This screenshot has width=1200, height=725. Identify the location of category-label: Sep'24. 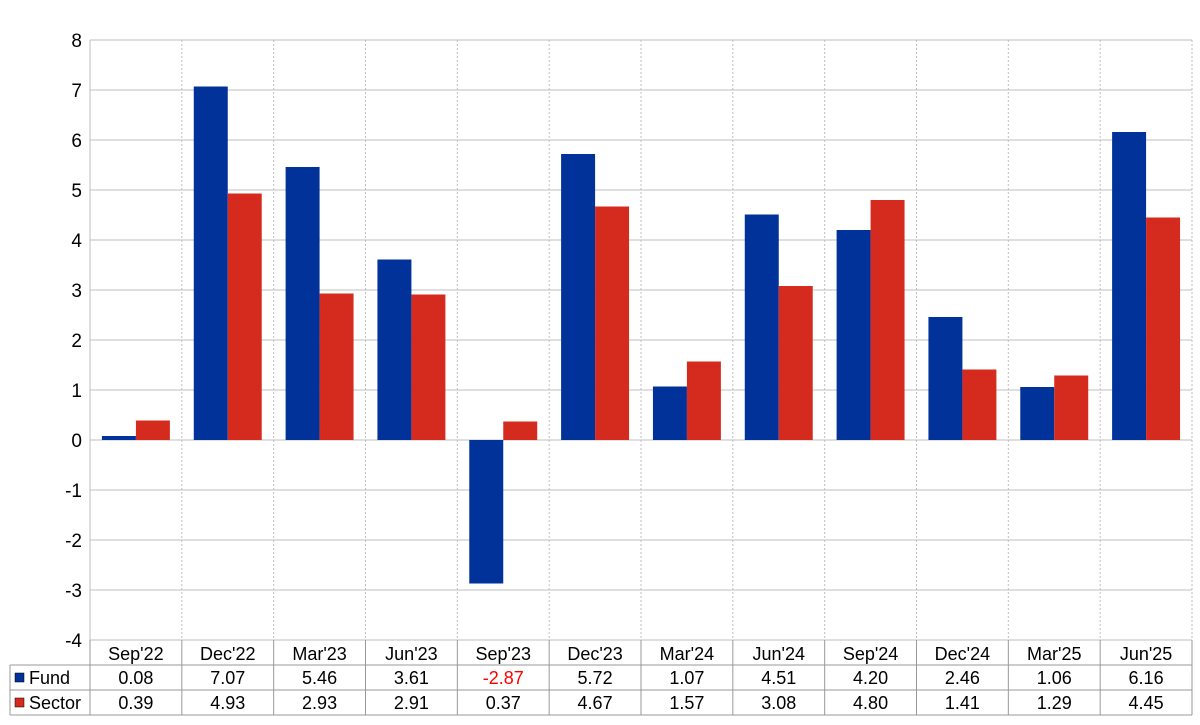
(871, 654).